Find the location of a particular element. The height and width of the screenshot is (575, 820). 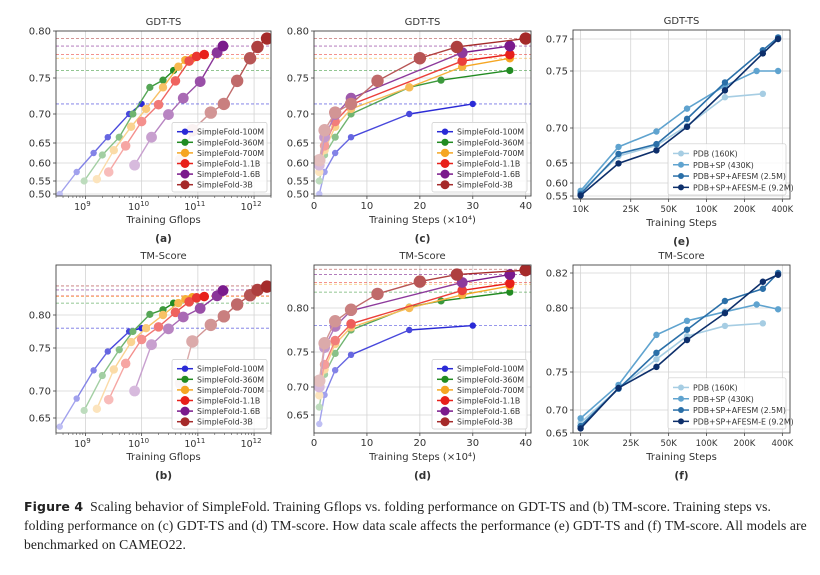

y-tick-label: 0.80 is located at coordinates (40, 316).